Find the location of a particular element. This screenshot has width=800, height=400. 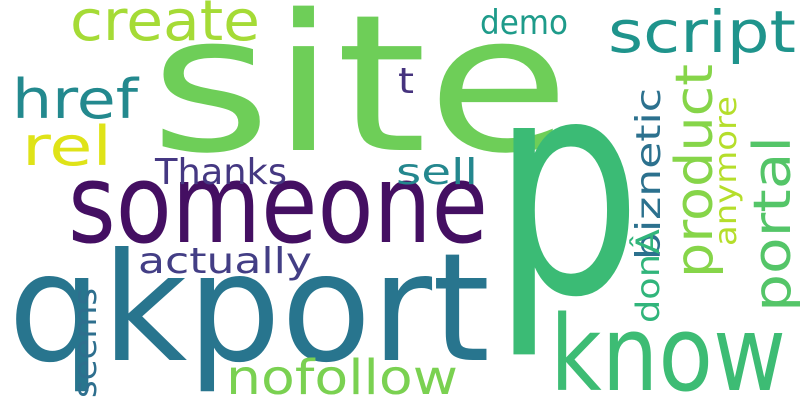

word-sell: sell is located at coordinates (437, 172).